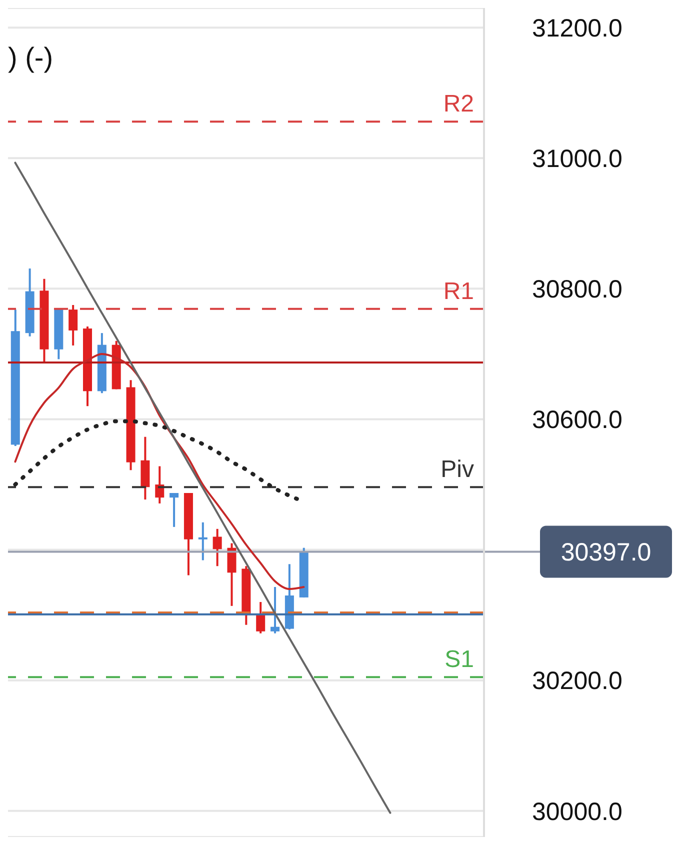 The image size is (692, 845). What do you see at coordinates (606, 552) in the screenshot?
I see `ref-line-label: 30397.0` at bounding box center [606, 552].